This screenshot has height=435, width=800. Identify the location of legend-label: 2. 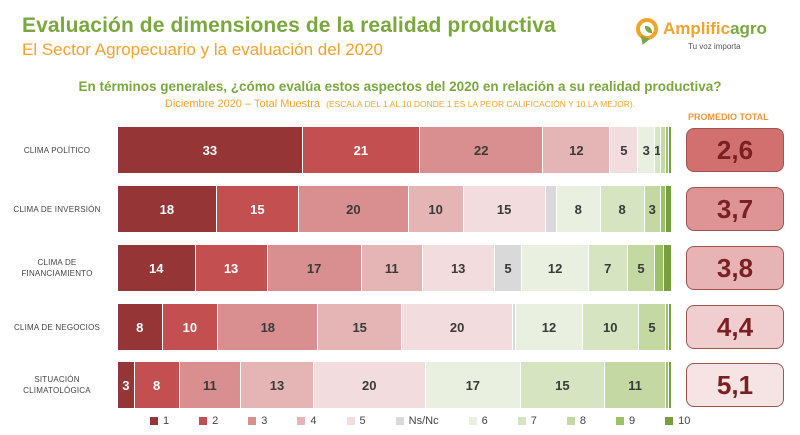
(215, 421).